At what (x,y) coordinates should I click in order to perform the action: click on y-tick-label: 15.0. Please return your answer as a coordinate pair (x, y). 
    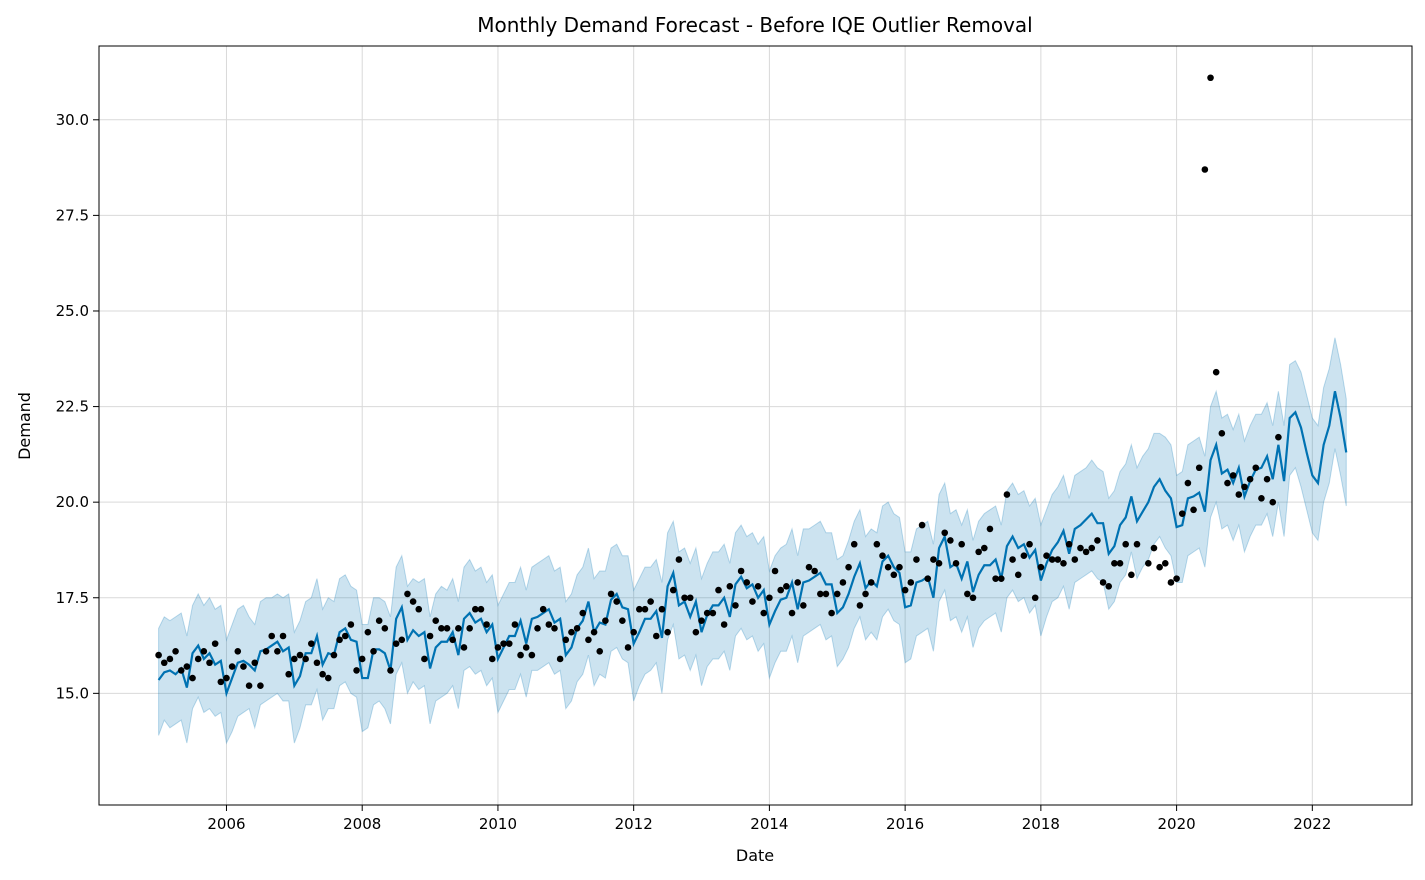
    Looking at the image, I should click on (72, 693).